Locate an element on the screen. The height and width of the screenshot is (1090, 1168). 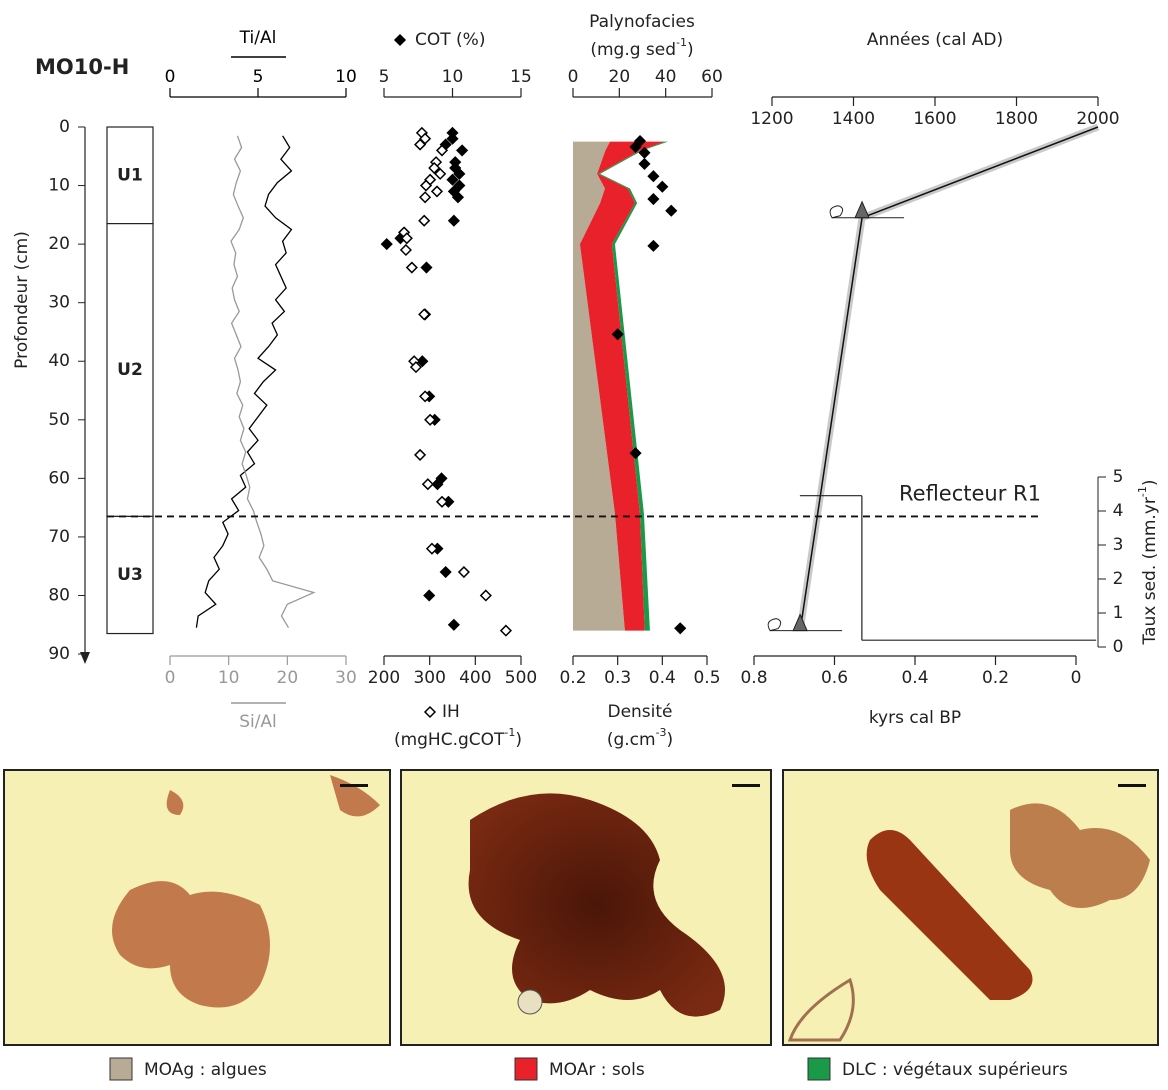
tick-label: 1200 is located at coordinates (771, 119).